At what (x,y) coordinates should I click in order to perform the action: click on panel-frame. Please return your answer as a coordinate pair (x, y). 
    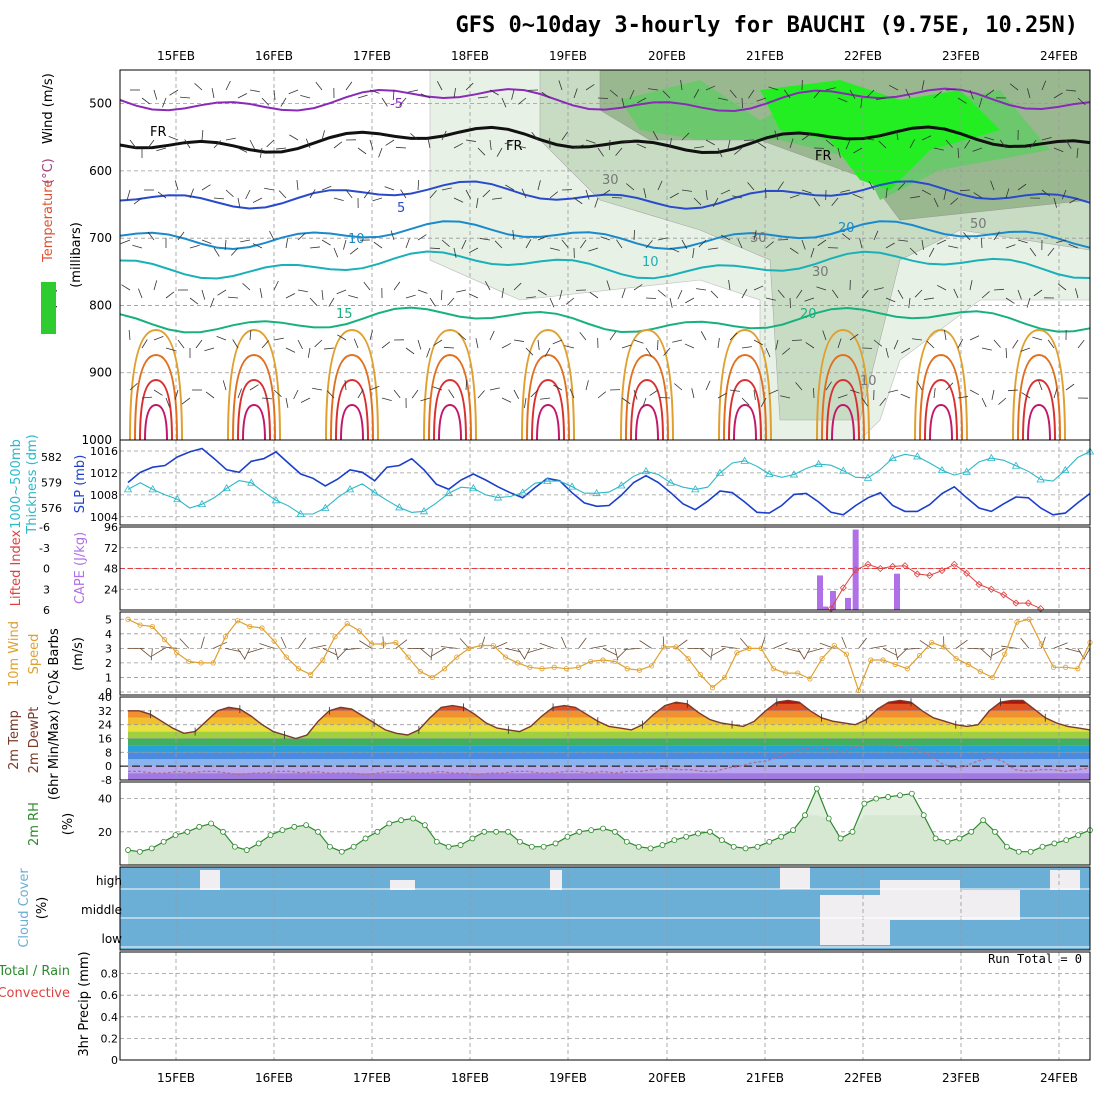
    Looking at the image, I should click on (605, 482).